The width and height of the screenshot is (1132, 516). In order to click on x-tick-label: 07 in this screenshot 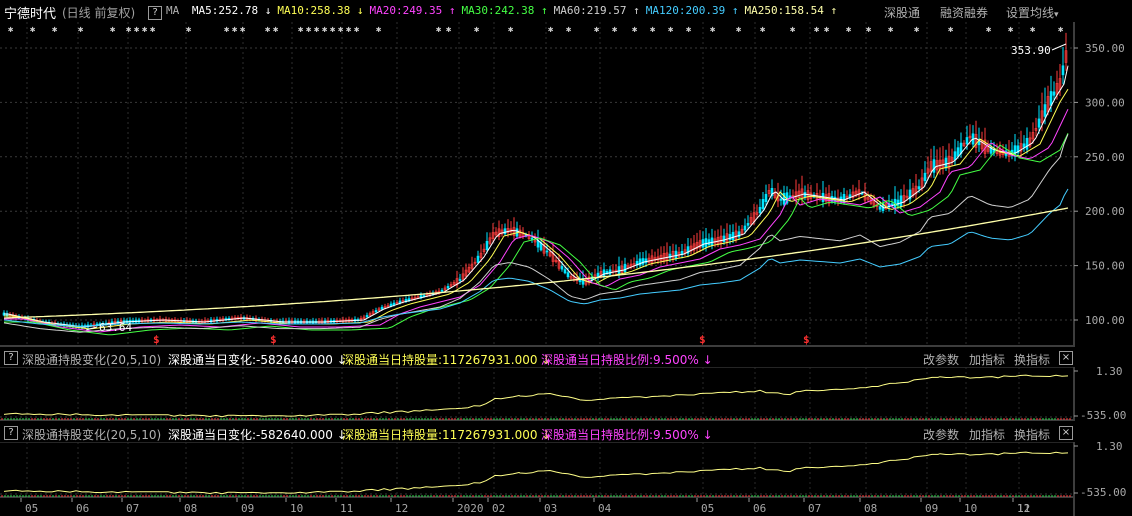, I will do `click(132, 508)`.